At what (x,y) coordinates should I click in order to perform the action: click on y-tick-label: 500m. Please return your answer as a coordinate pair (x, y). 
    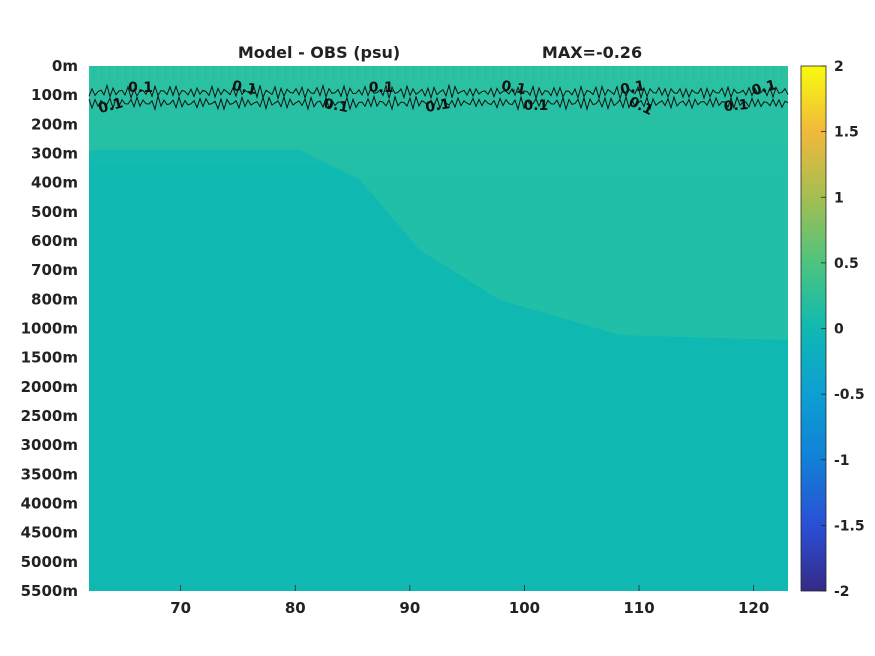
    Looking at the image, I should click on (54, 212).